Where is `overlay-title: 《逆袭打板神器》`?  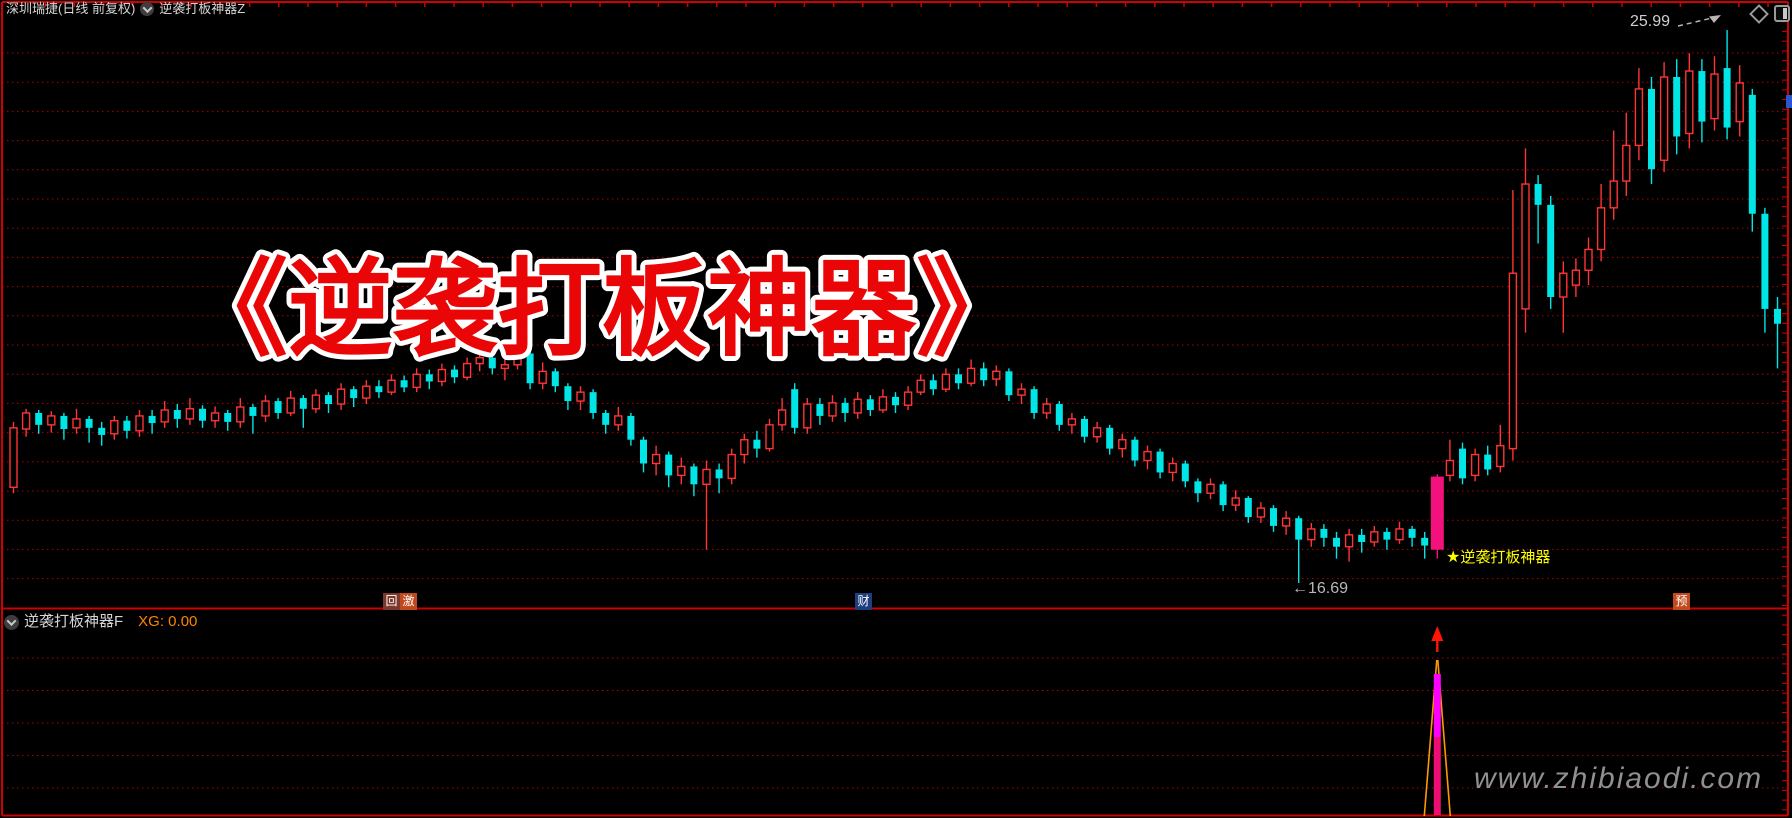
overlay-title: 《逆袭打板神器》 is located at coordinates (602, 310).